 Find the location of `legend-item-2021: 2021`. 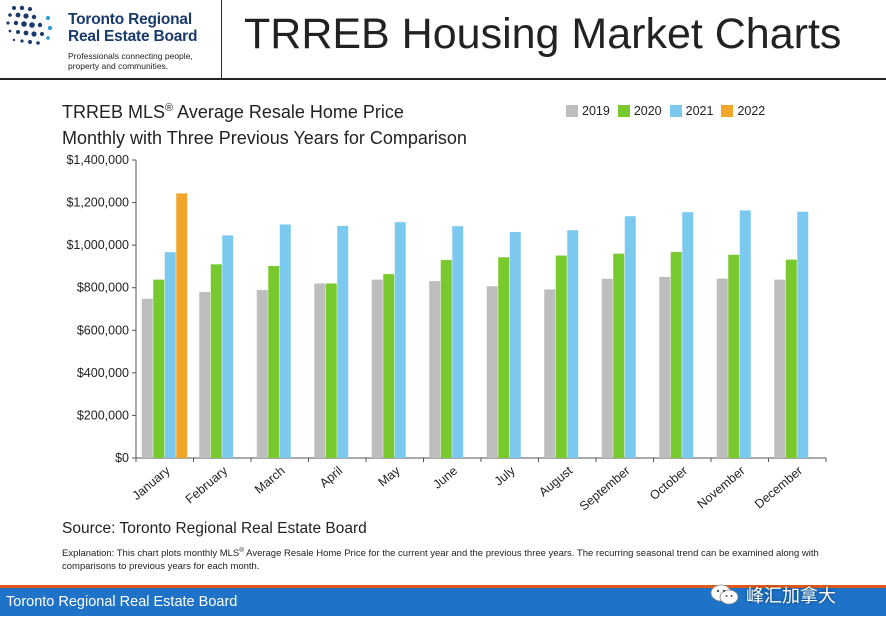

legend-item-2021: 2021 is located at coordinates (691, 111).